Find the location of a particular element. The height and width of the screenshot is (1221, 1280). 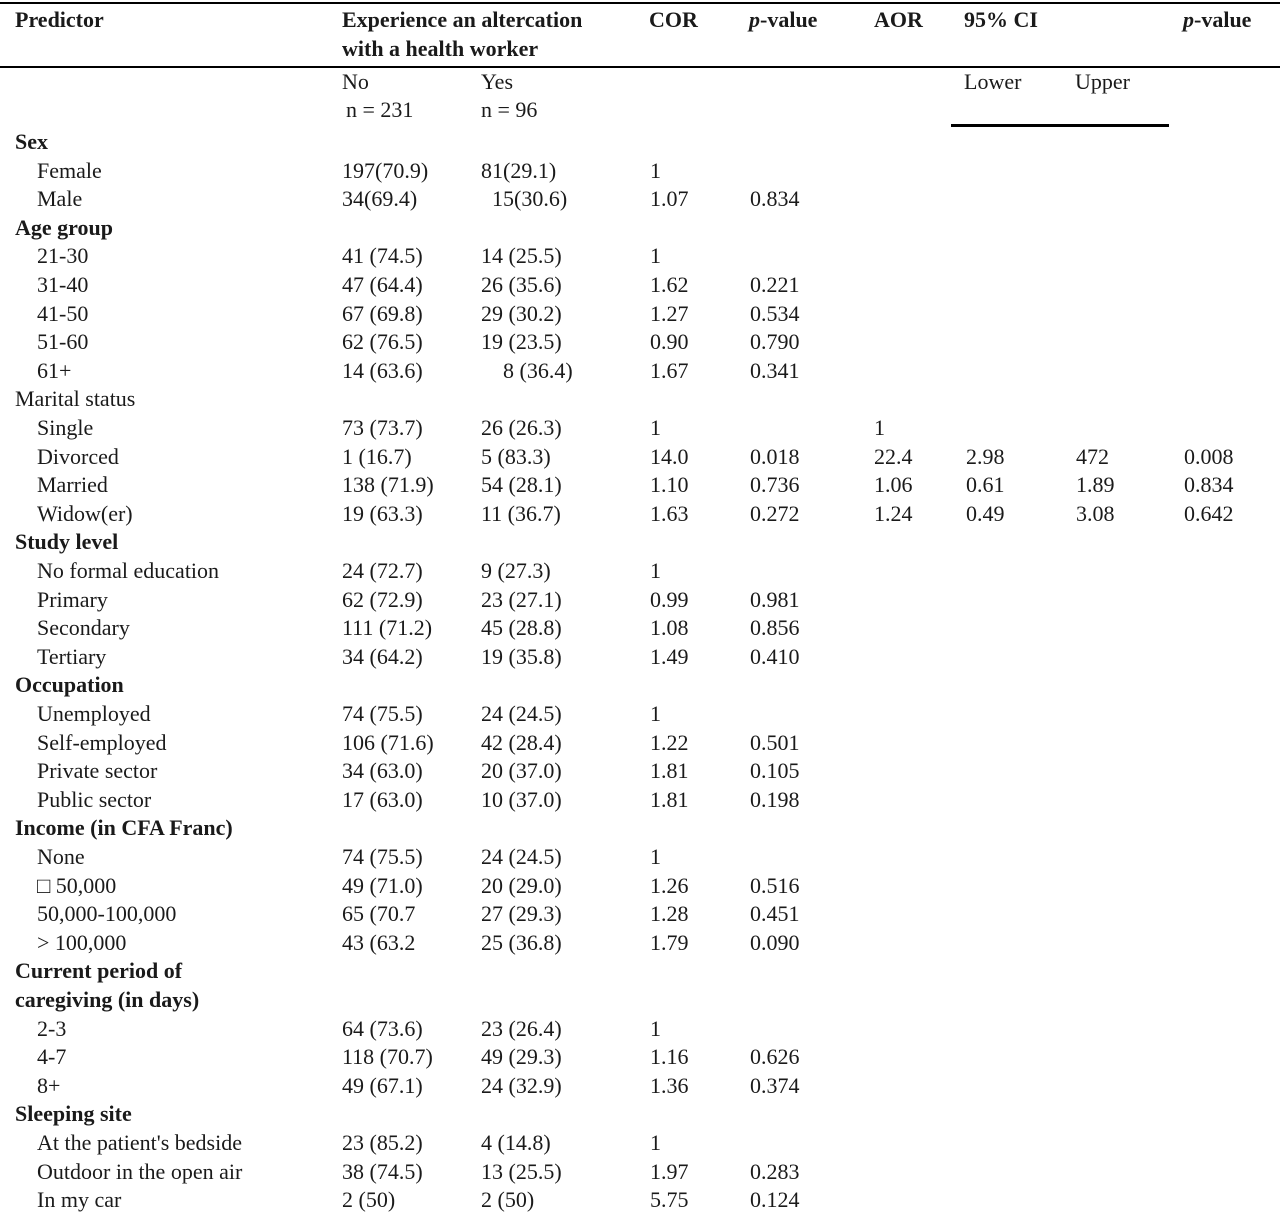

cell-no: 38 (74.5) is located at coordinates (382, 1171).